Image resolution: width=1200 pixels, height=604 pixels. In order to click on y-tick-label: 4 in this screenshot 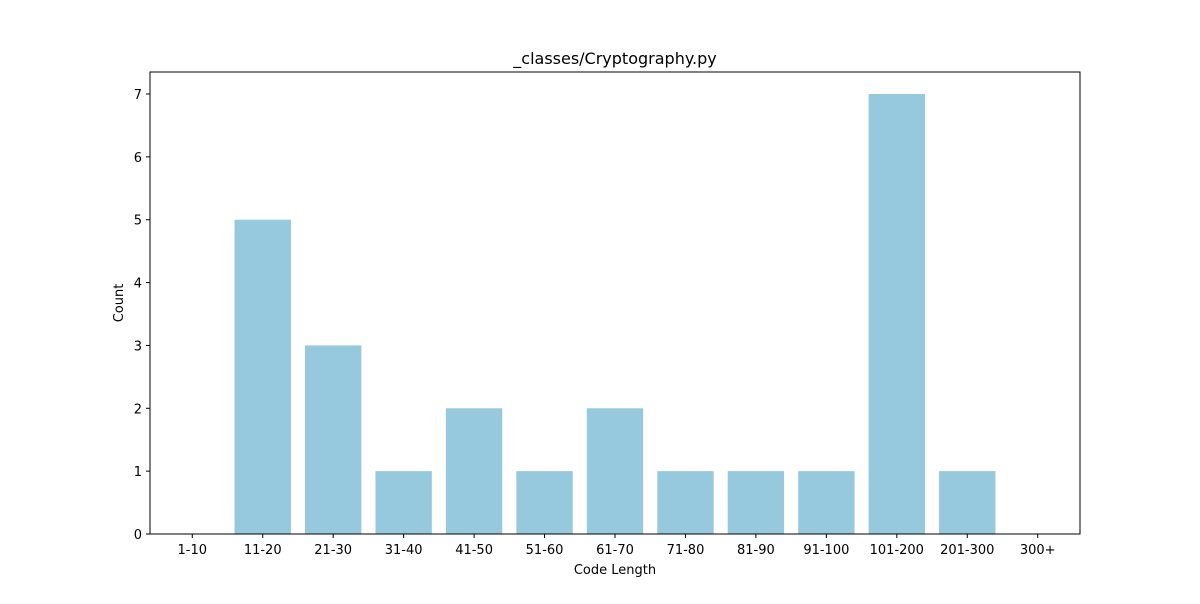, I will do `click(138, 284)`.